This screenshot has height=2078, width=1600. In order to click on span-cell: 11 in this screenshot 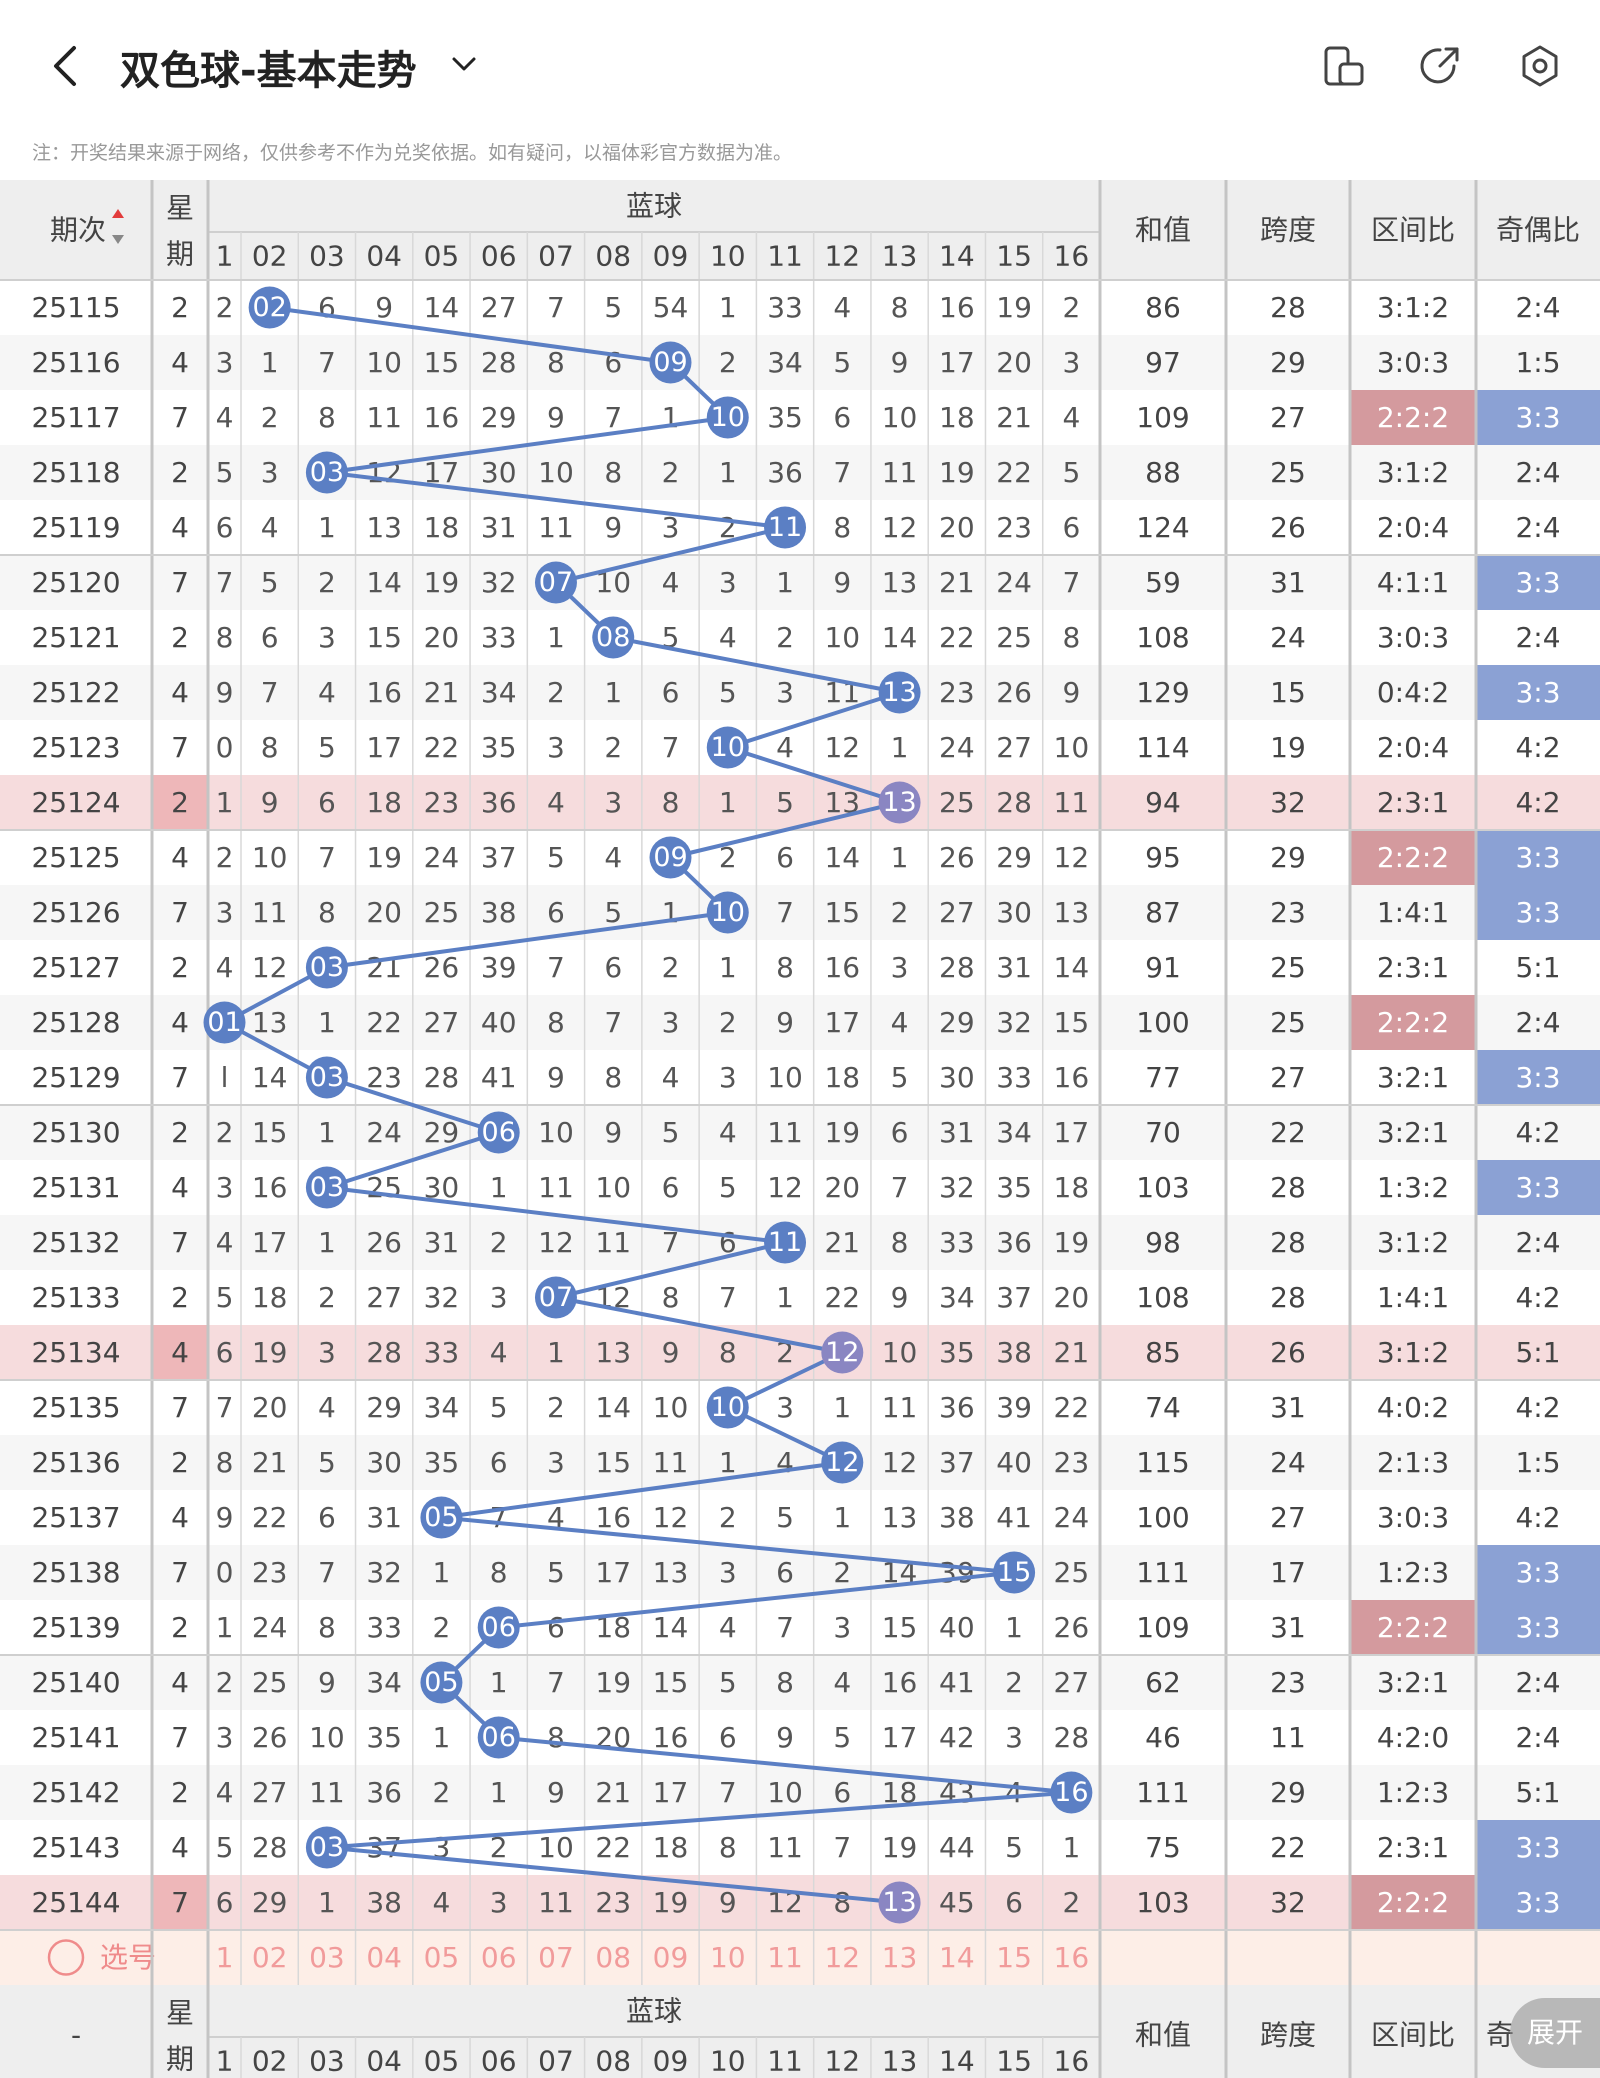, I will do `click(1288, 1737)`.